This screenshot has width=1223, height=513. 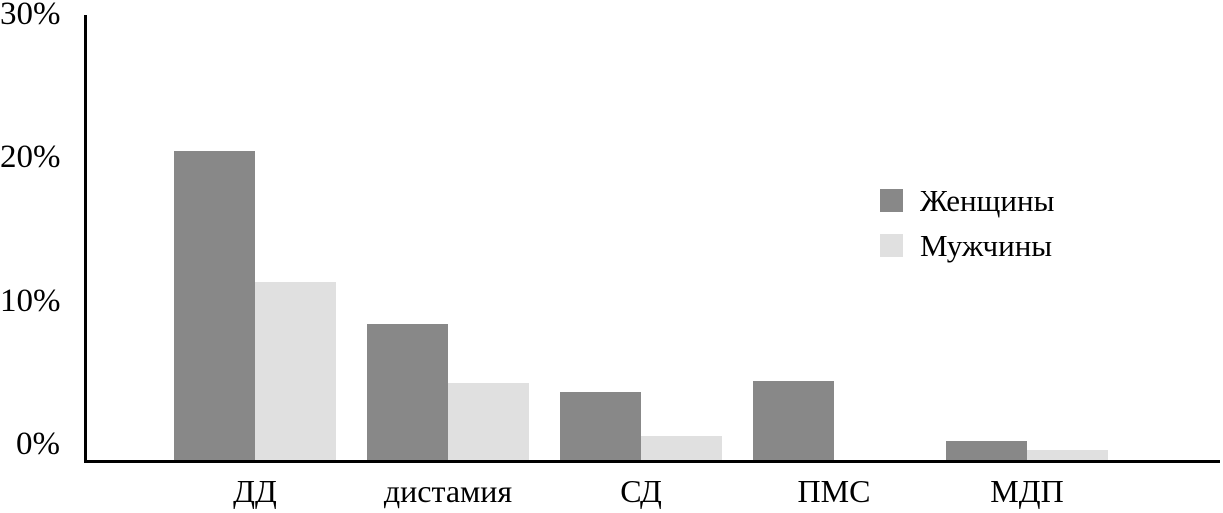 I want to click on bar-series0-МДП, so click(x=986, y=450).